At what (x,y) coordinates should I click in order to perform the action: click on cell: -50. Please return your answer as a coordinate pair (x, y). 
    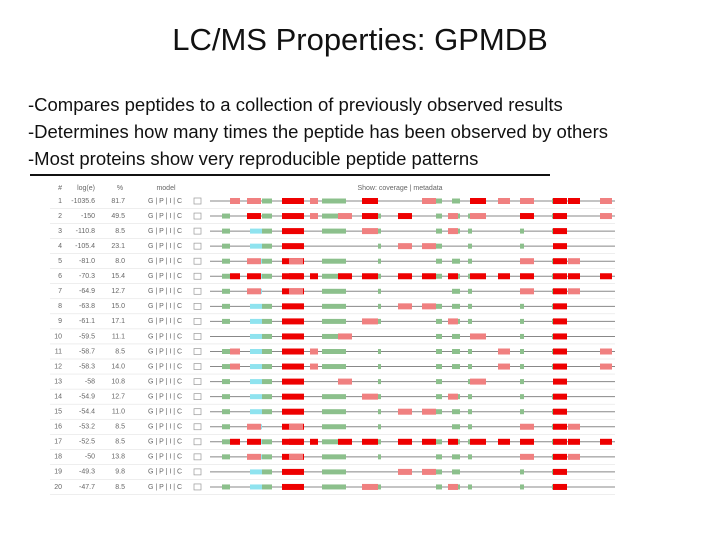
    Looking at the image, I should click on (90, 457).